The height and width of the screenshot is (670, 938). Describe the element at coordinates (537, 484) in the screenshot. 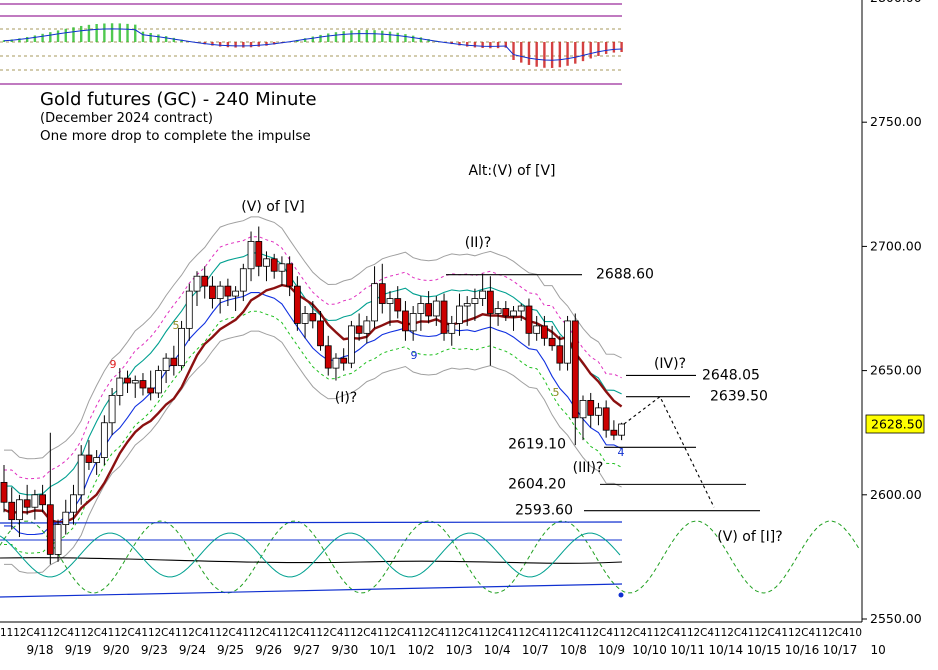

I see `level-label-2604.20: 2604.20` at that location.